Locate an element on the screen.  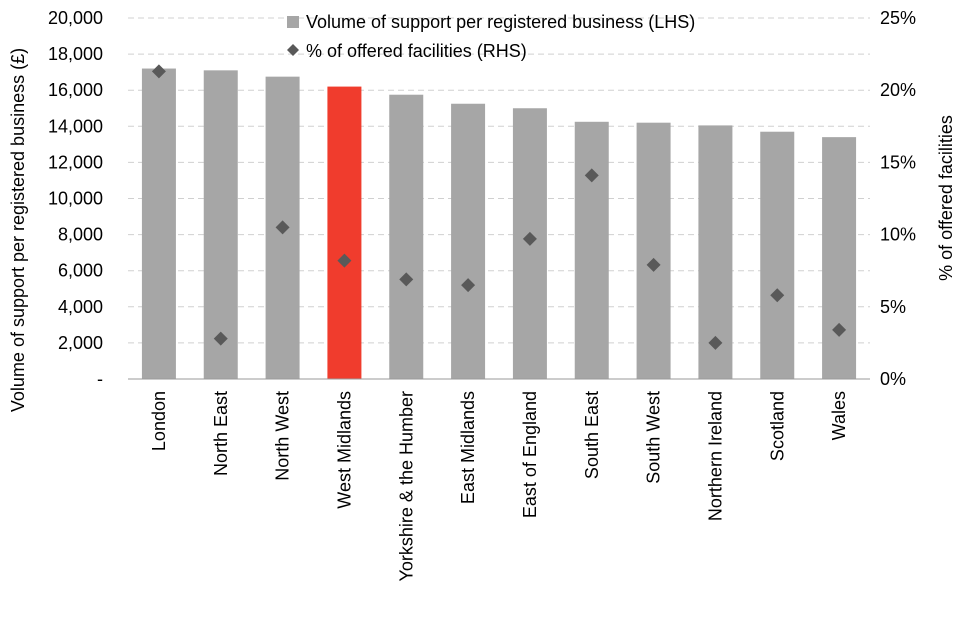
y-tick-label-left: 18,000 is located at coordinates (75, 54).